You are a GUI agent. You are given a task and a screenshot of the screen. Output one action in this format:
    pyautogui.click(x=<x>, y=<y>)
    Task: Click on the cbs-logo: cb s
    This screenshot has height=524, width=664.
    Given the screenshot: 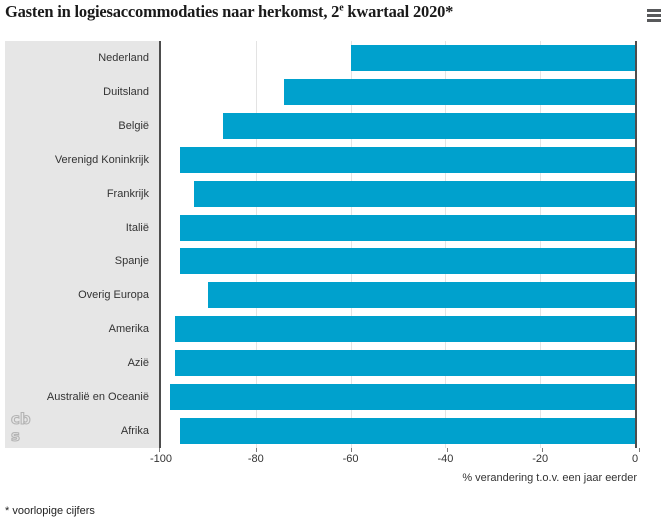 What is the action you would take?
    pyautogui.click(x=20, y=428)
    